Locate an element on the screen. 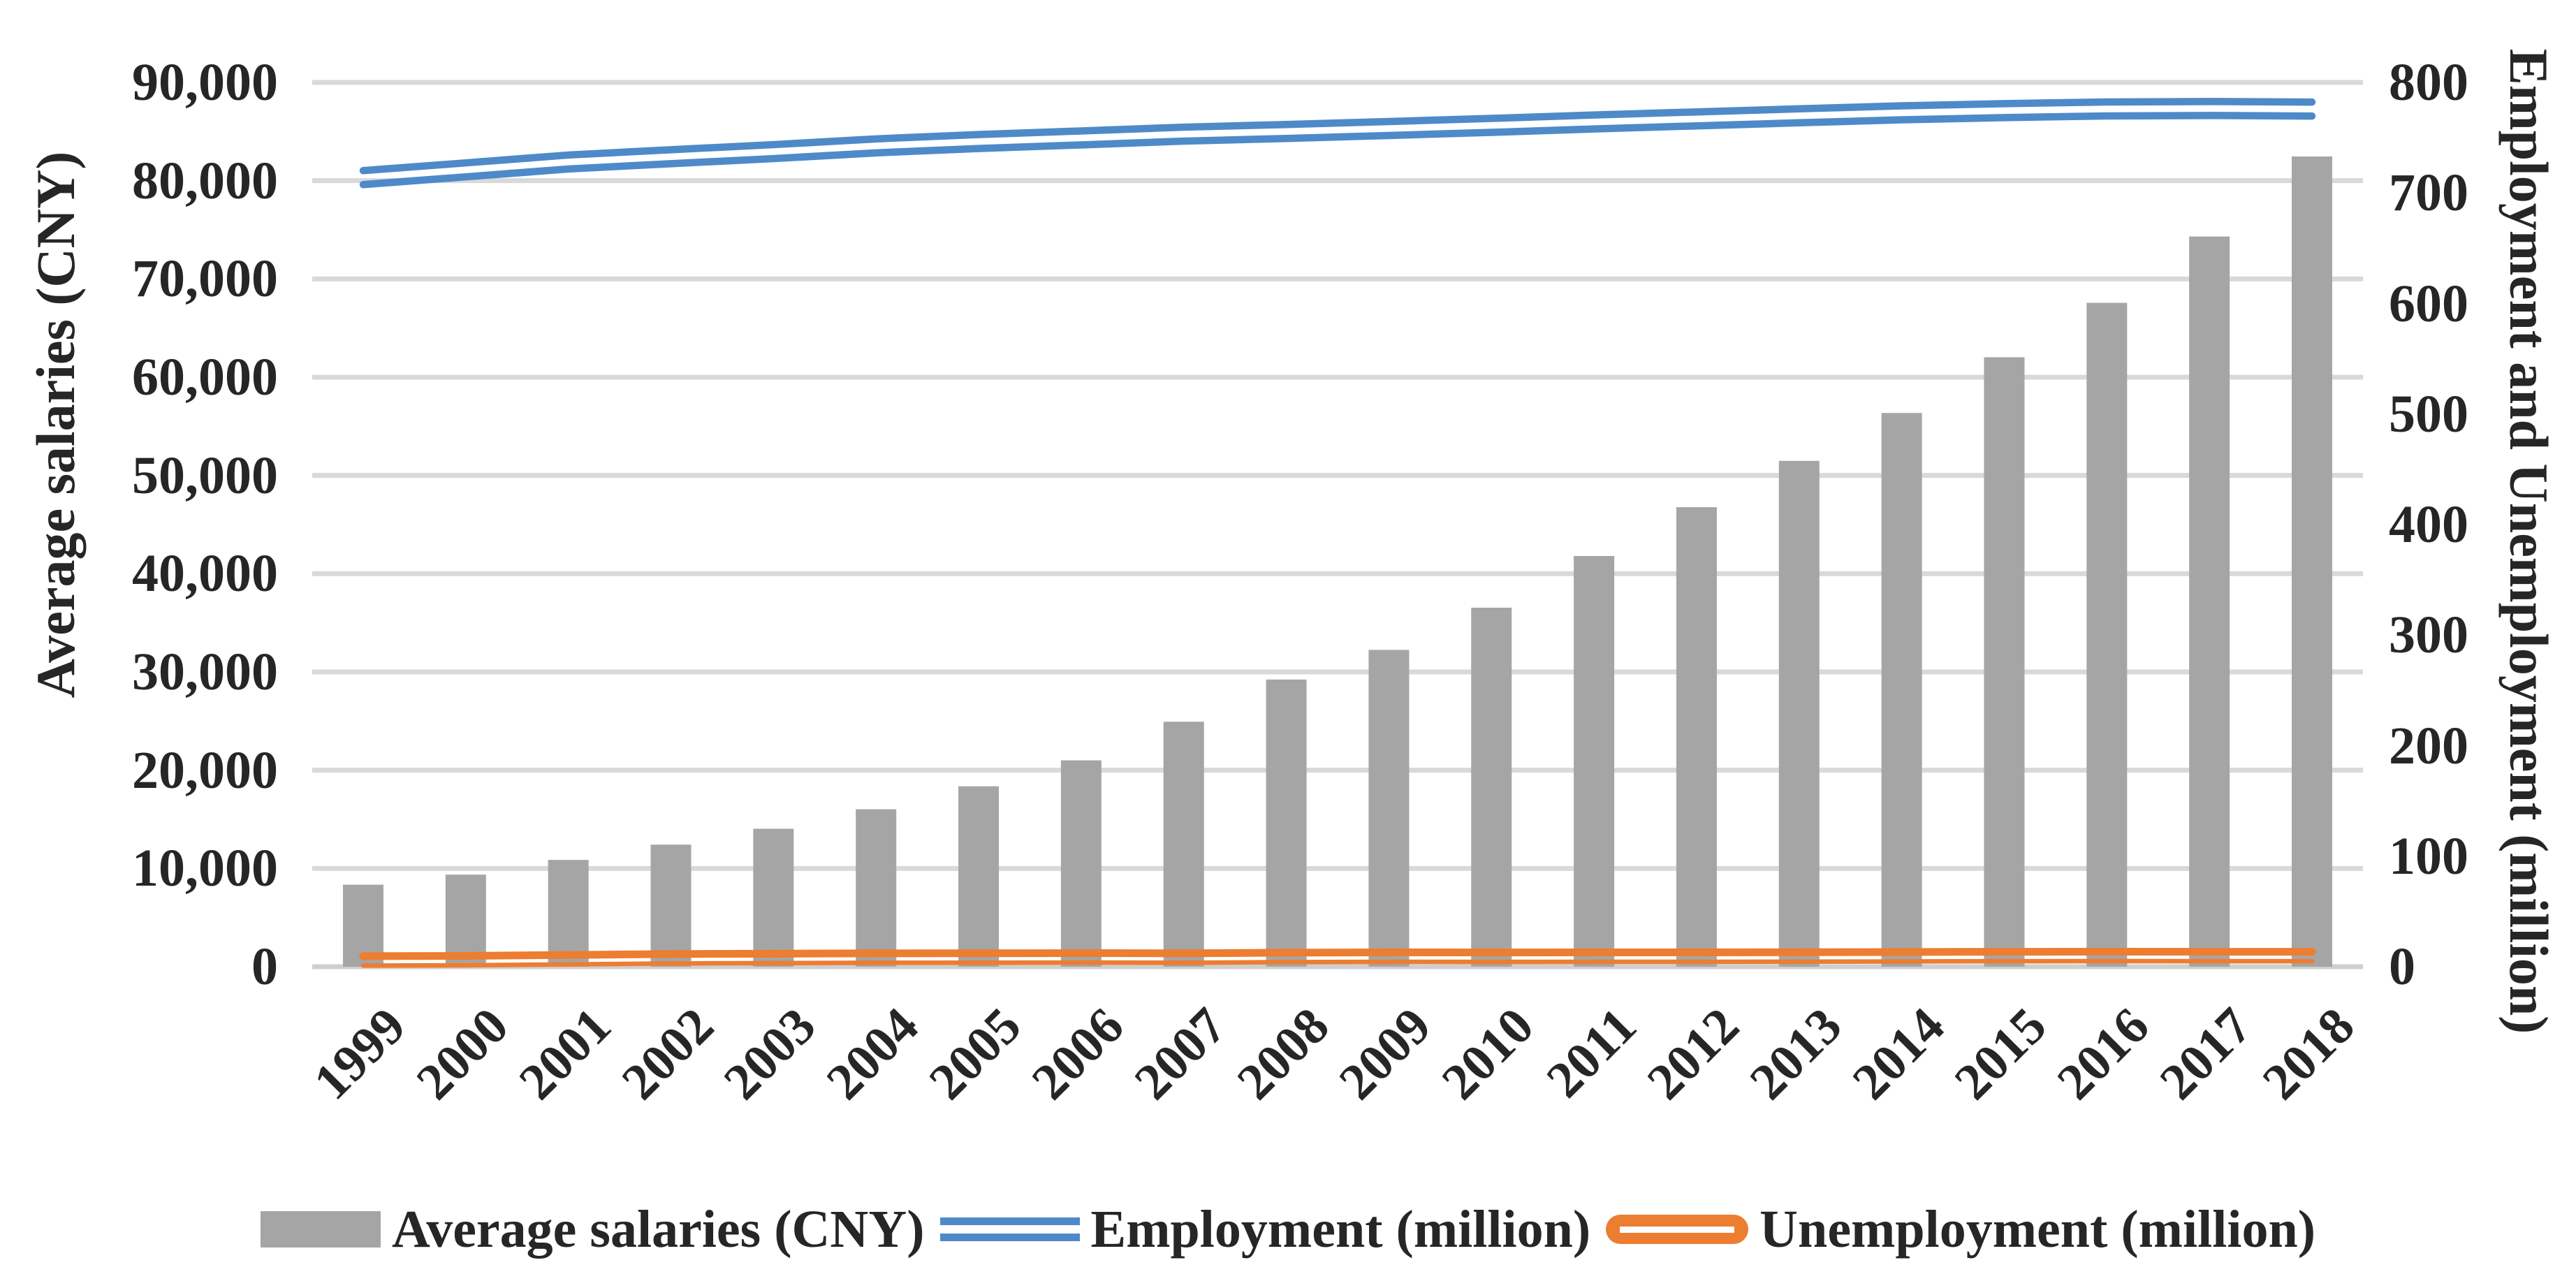 The width and height of the screenshot is (2576, 1288). left-axis-tick-20,000: 20,000 is located at coordinates (205, 770).